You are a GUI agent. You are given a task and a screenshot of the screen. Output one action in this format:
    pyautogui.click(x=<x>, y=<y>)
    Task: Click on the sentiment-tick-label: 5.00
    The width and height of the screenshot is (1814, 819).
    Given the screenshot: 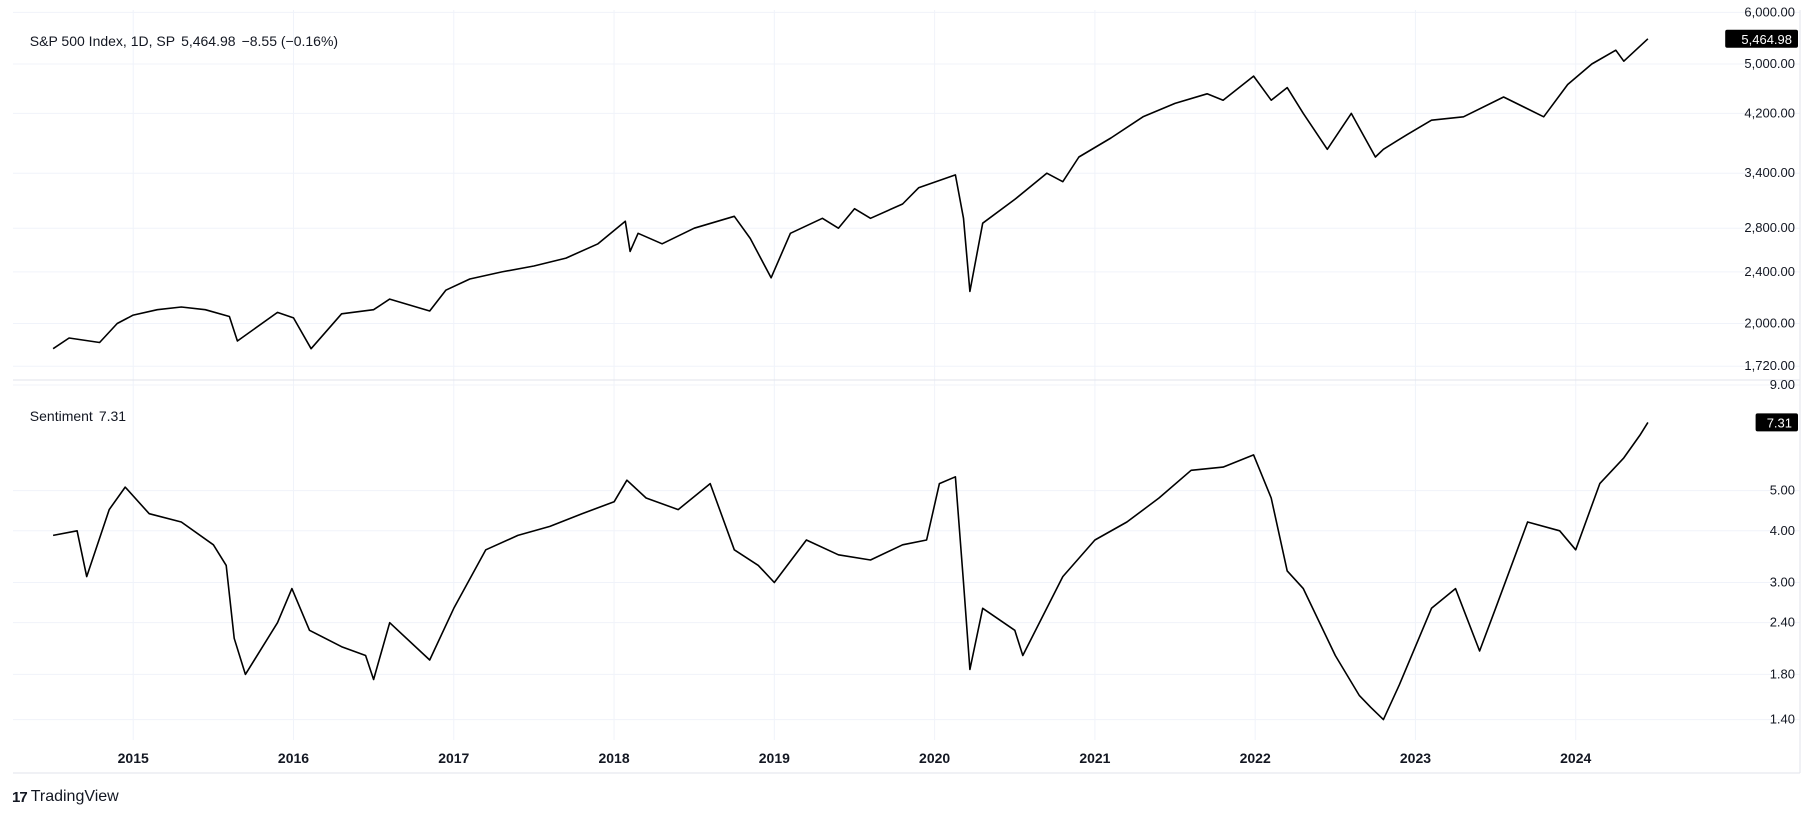 What is the action you would take?
    pyautogui.click(x=1782, y=490)
    